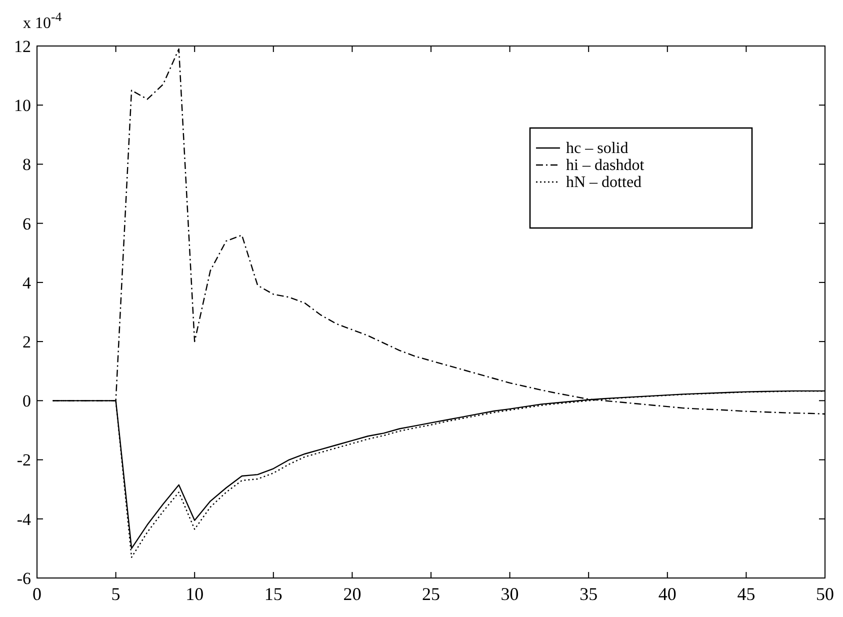 The image size is (843, 617). What do you see at coordinates (746, 594) in the screenshot?
I see `x-tick-label: 45` at bounding box center [746, 594].